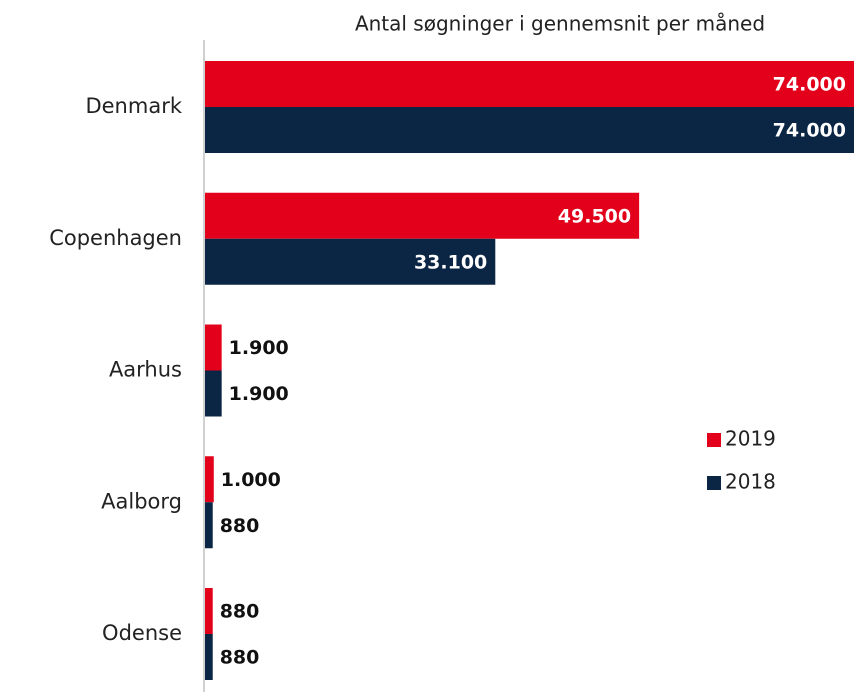 This screenshot has width=854, height=692. Describe the element at coordinates (750, 482) in the screenshot. I see `legend-label: 2018` at that location.